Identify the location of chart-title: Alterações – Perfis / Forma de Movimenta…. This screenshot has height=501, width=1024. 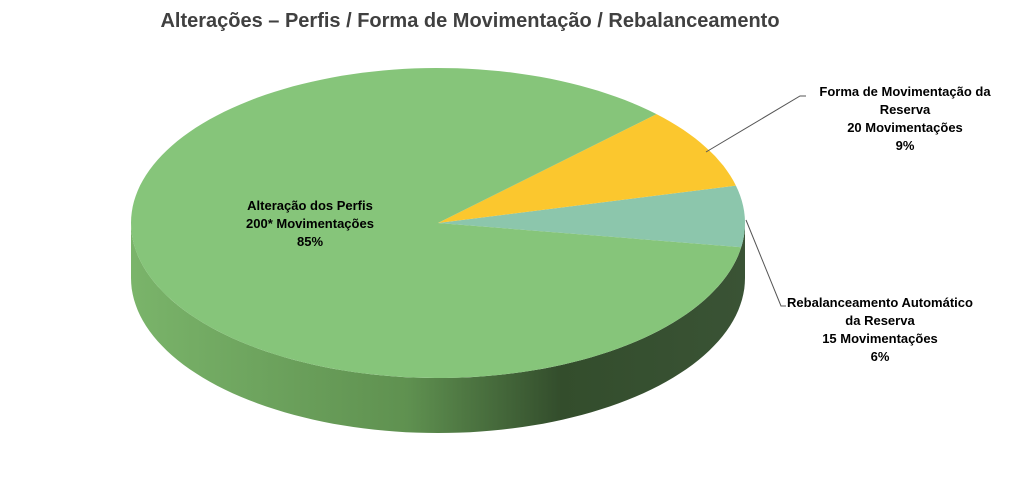
(470, 21).